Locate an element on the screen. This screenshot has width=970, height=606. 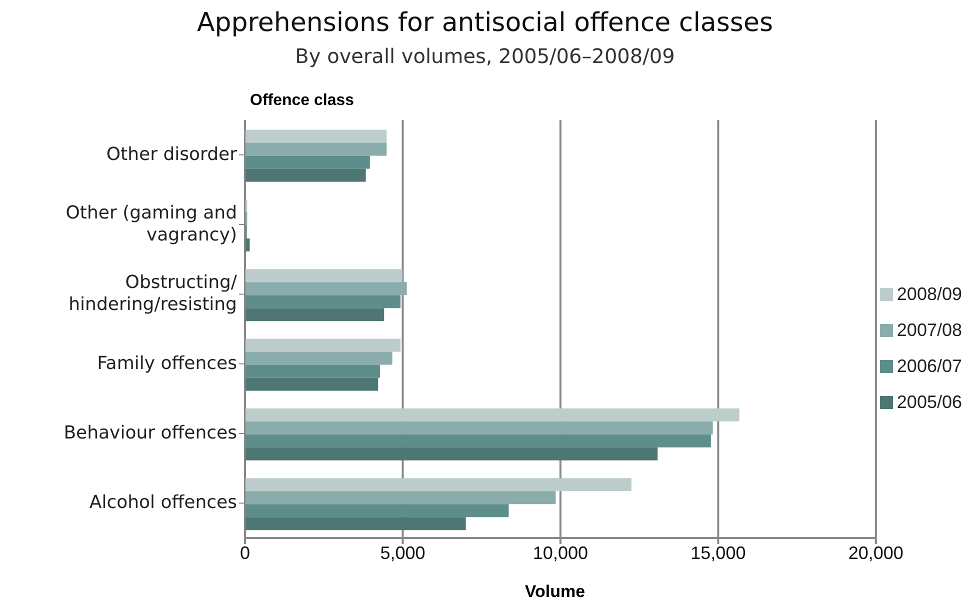
y-axis-title: Offence class is located at coordinates (302, 101).